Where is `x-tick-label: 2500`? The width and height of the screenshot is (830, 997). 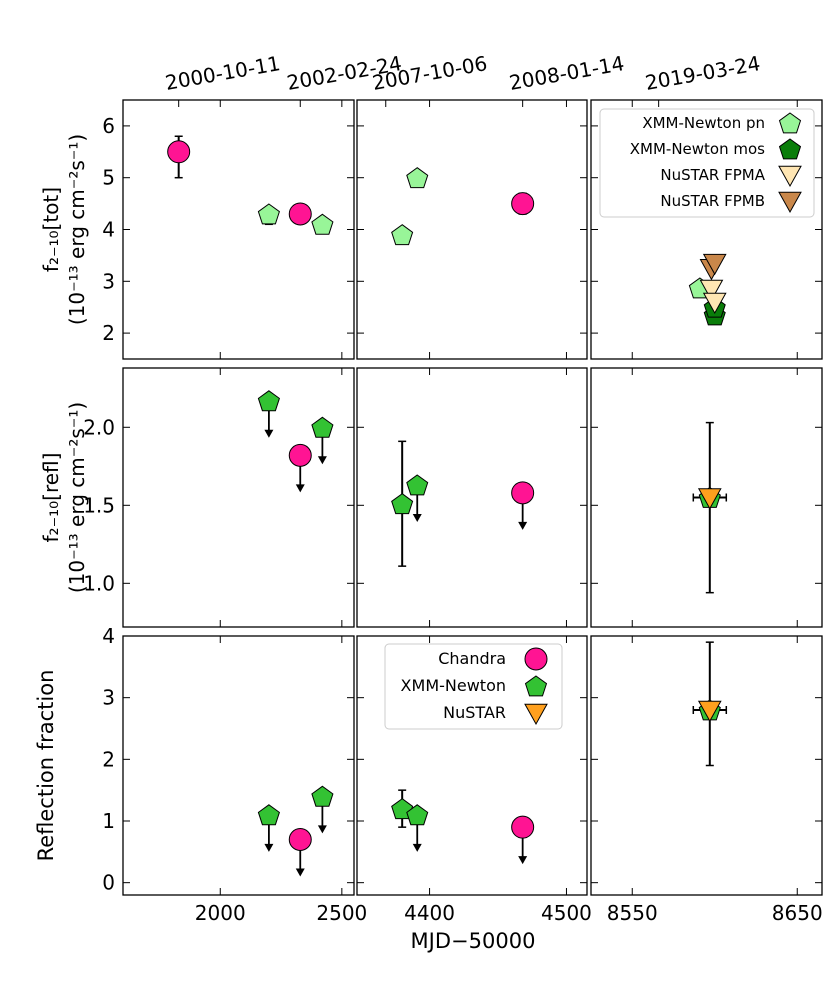 x-tick-label: 2500 is located at coordinates (341, 913).